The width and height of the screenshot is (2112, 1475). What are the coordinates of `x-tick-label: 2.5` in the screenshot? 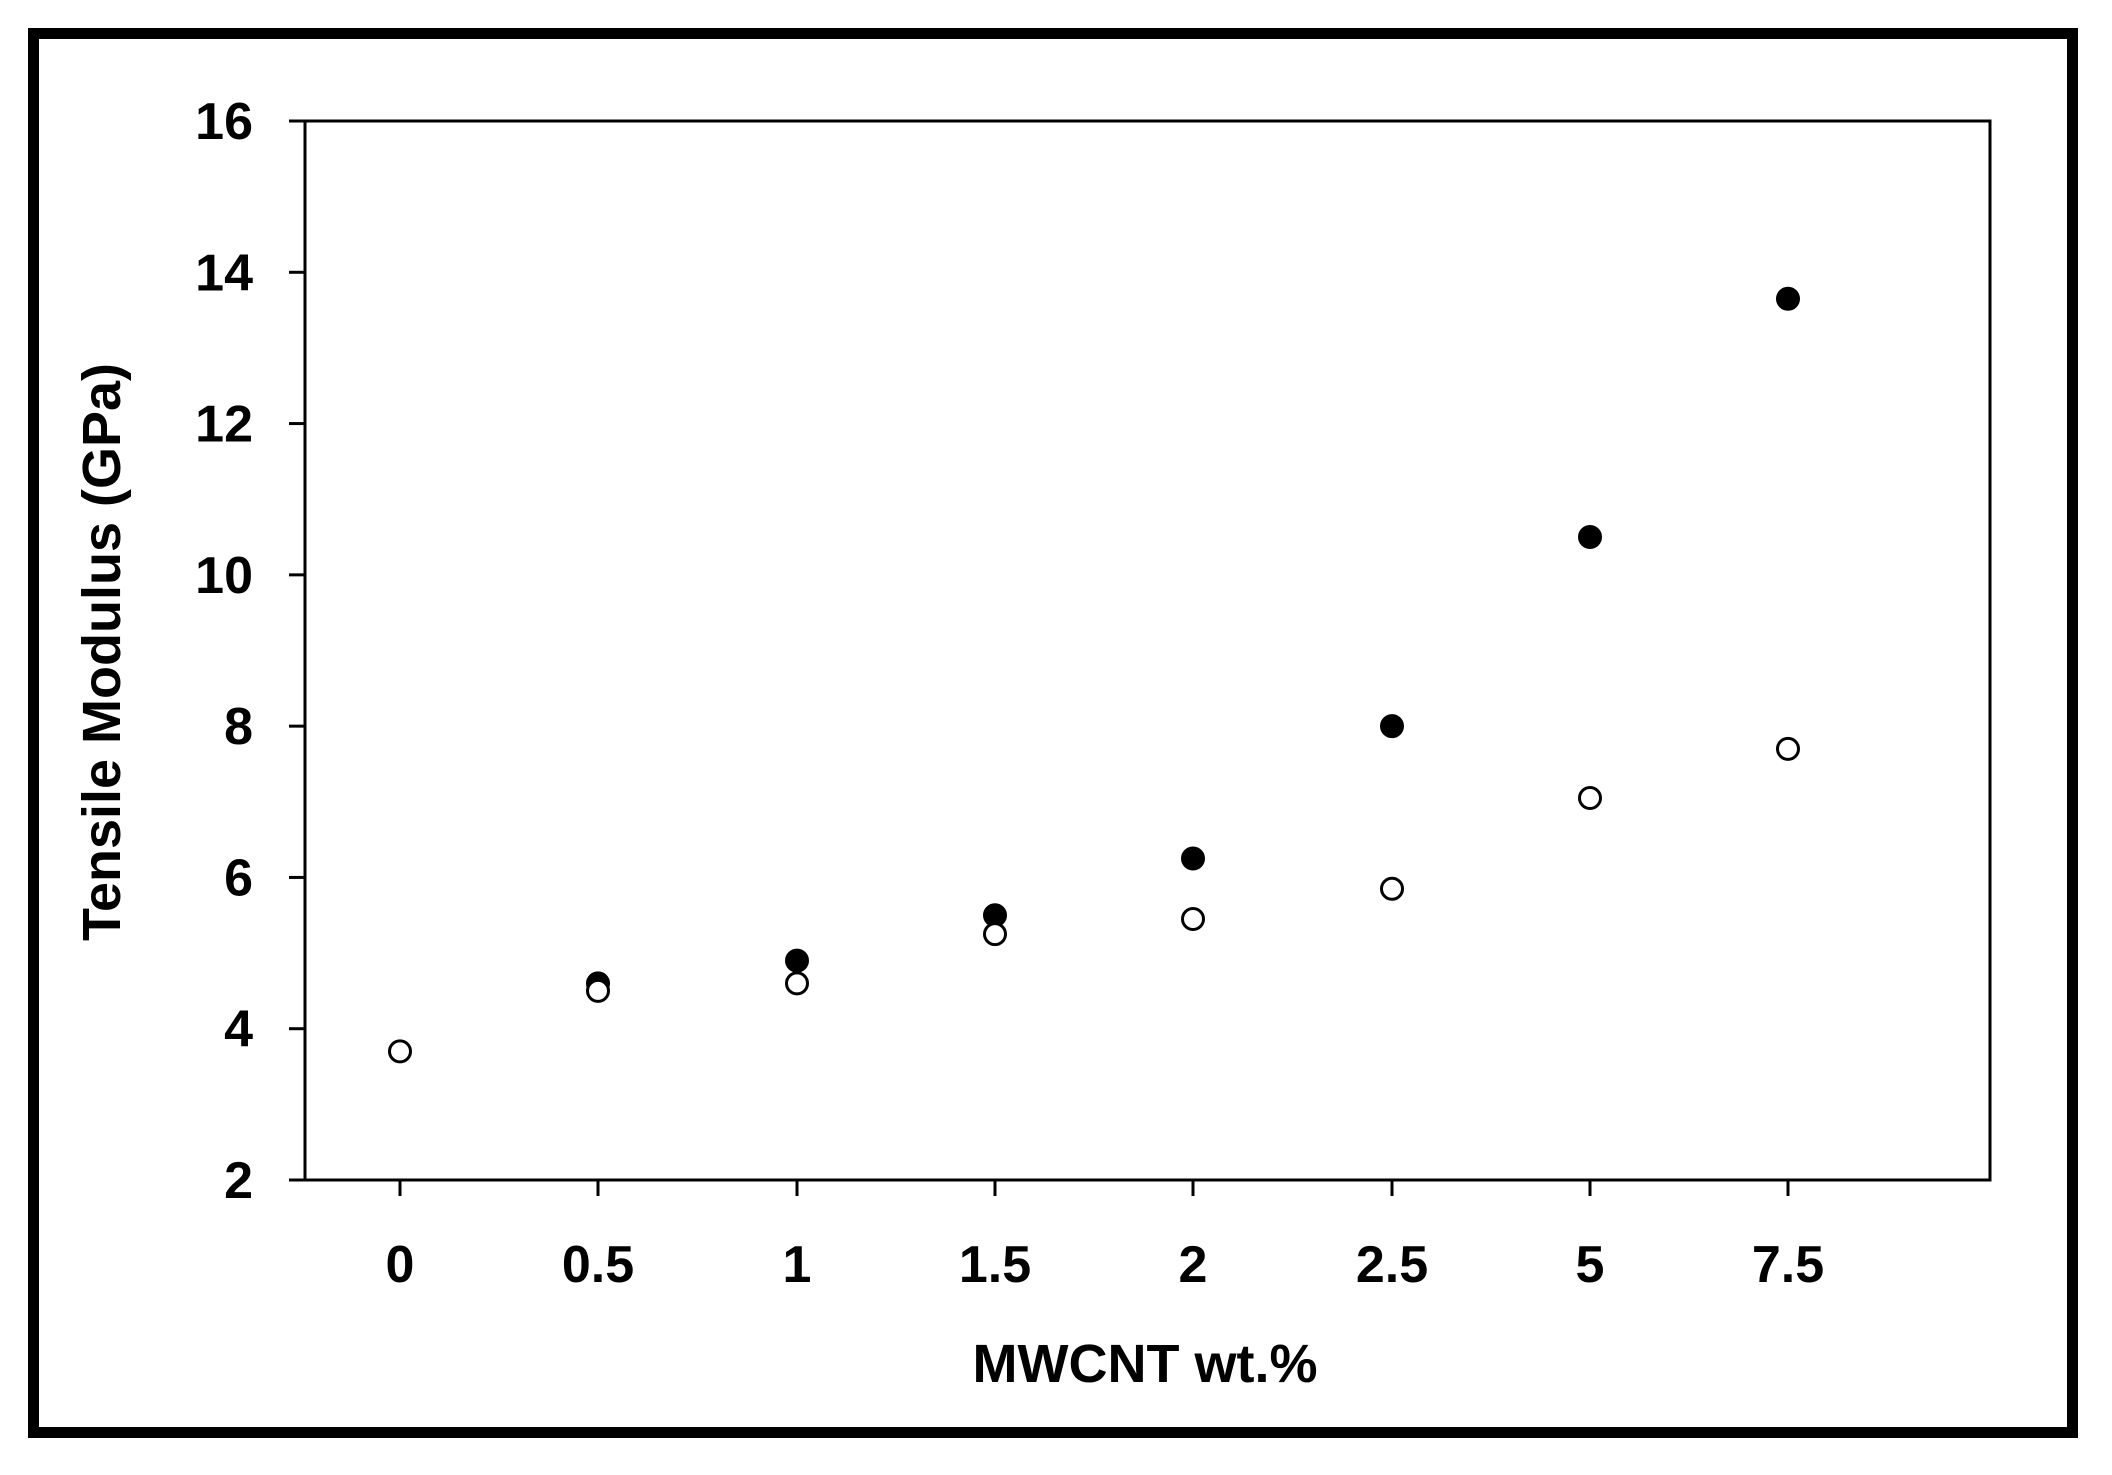 It's located at (1392, 1265).